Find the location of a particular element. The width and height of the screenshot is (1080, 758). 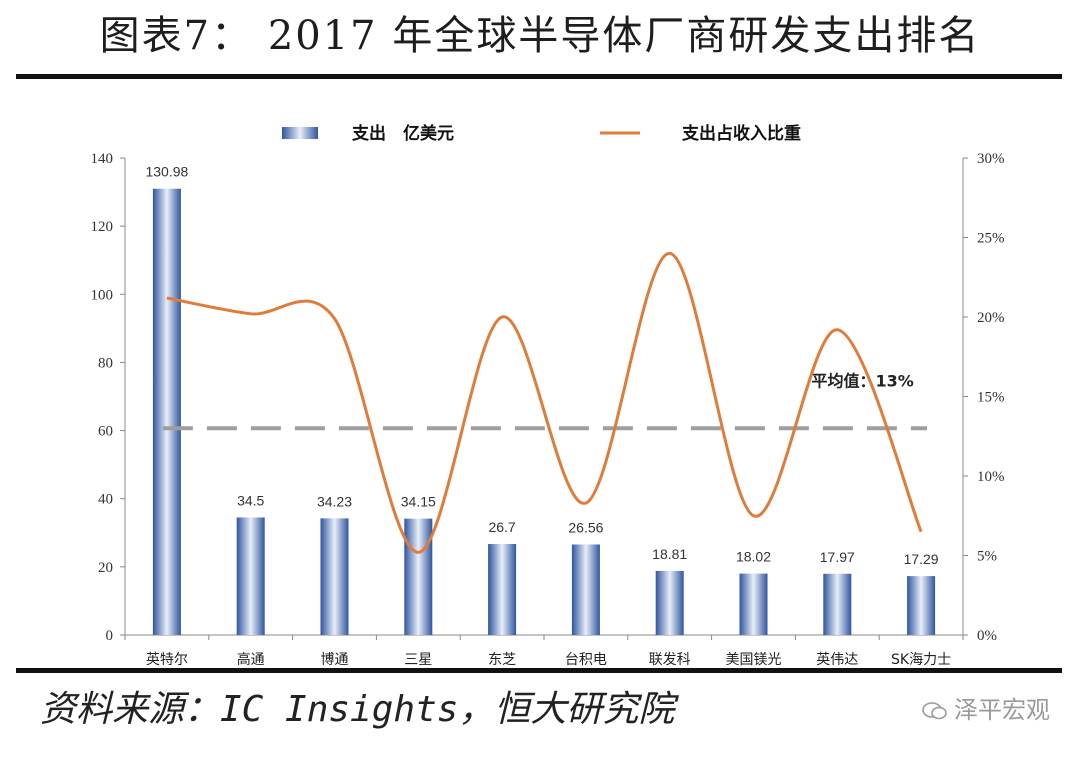

right-tick-label: 5% is located at coordinates (987, 557).